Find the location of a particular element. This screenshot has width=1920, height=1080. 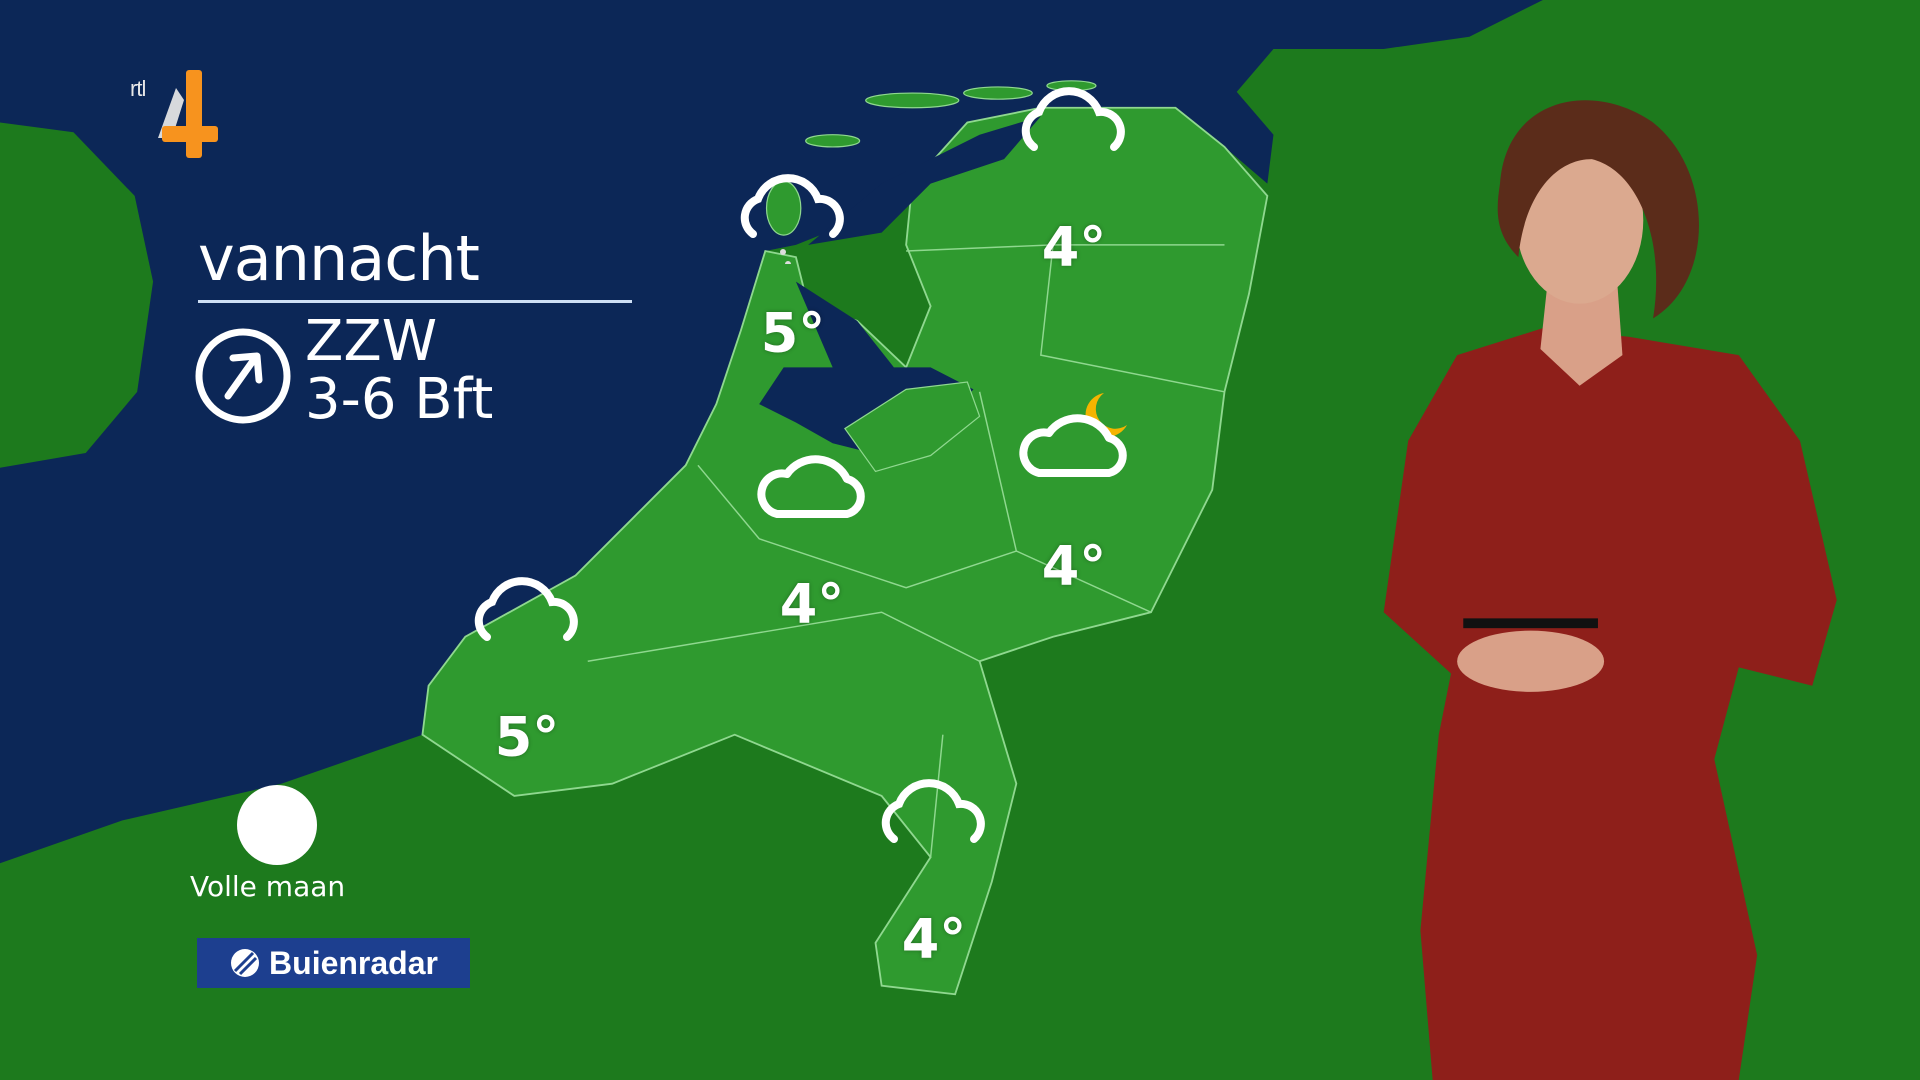

forecast-period-title: vannacht is located at coordinates (339, 258).